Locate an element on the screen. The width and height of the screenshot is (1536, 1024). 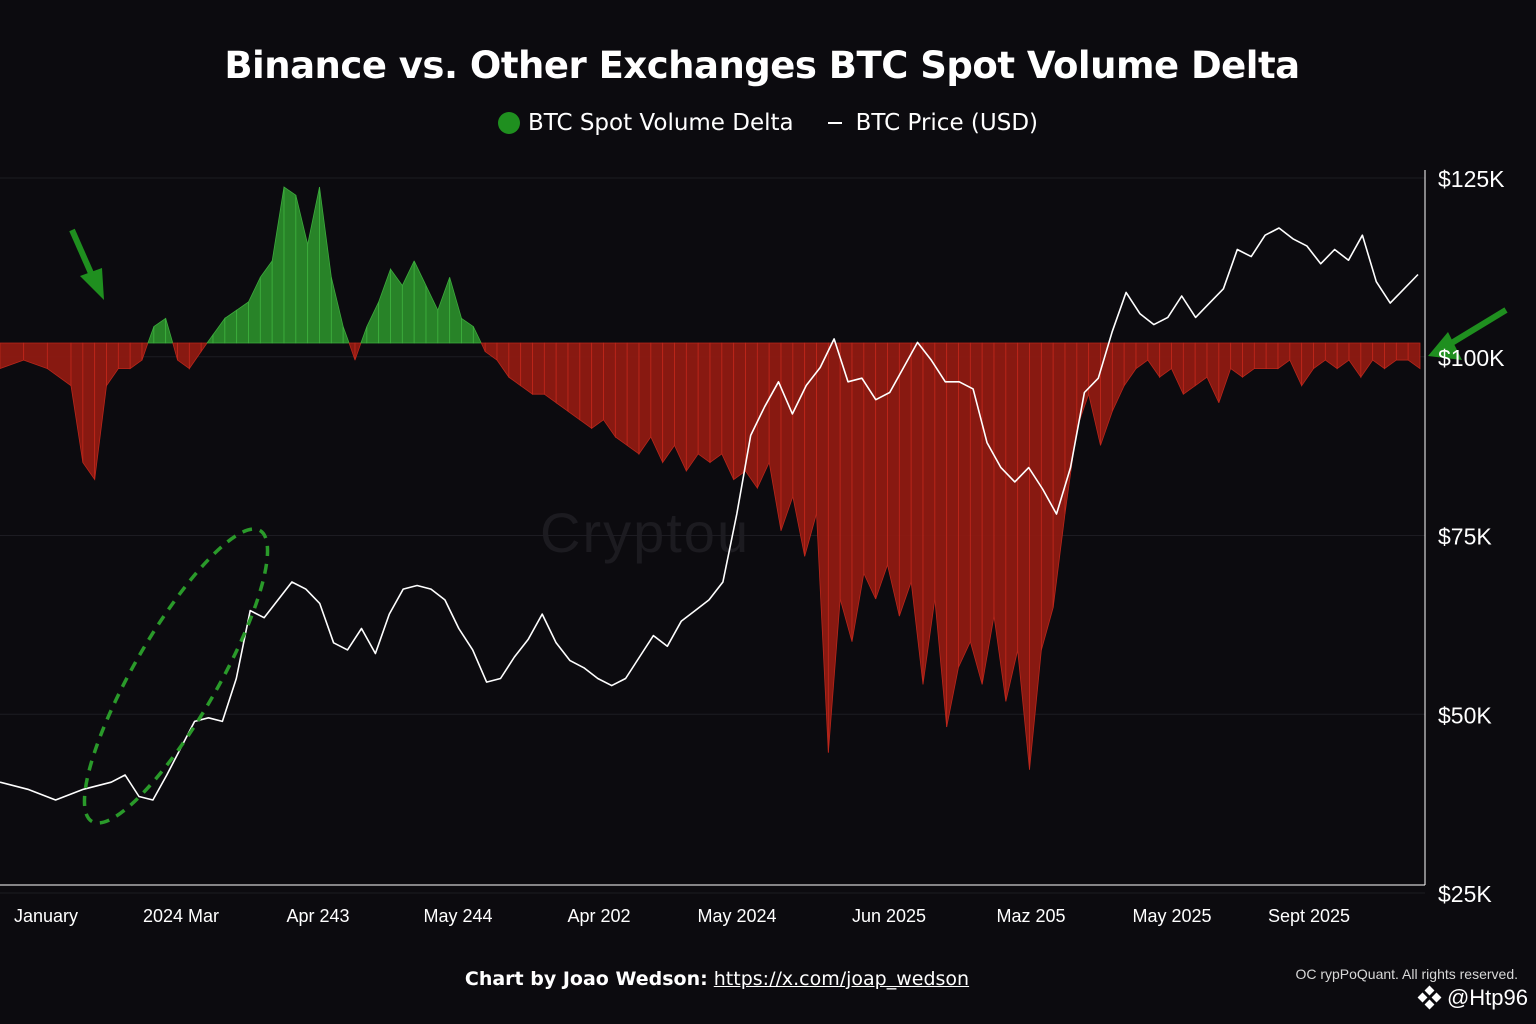
chart-legend: BTC Spot Volume Delta BTC Price (USD) is located at coordinates (768, 123).